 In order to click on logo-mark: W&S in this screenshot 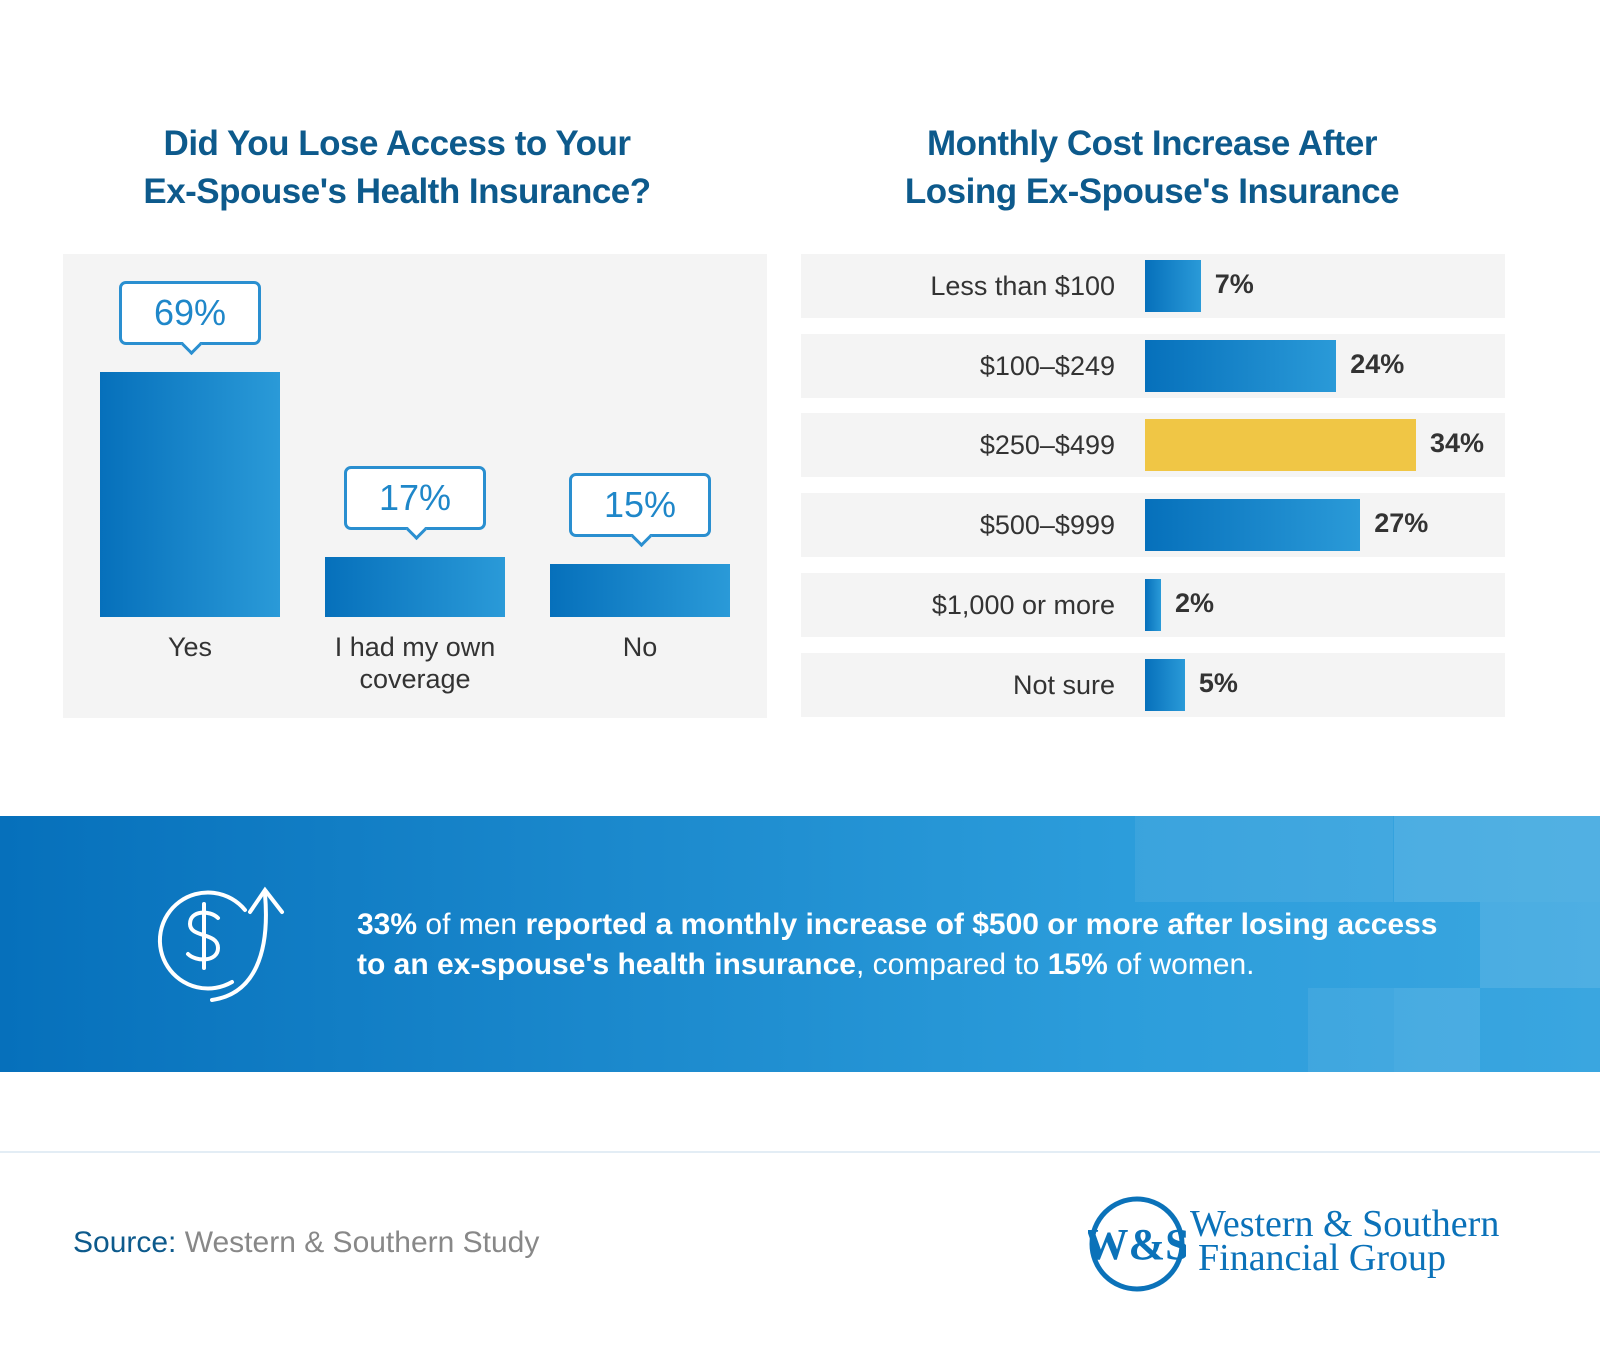, I will do `click(1137, 1244)`.